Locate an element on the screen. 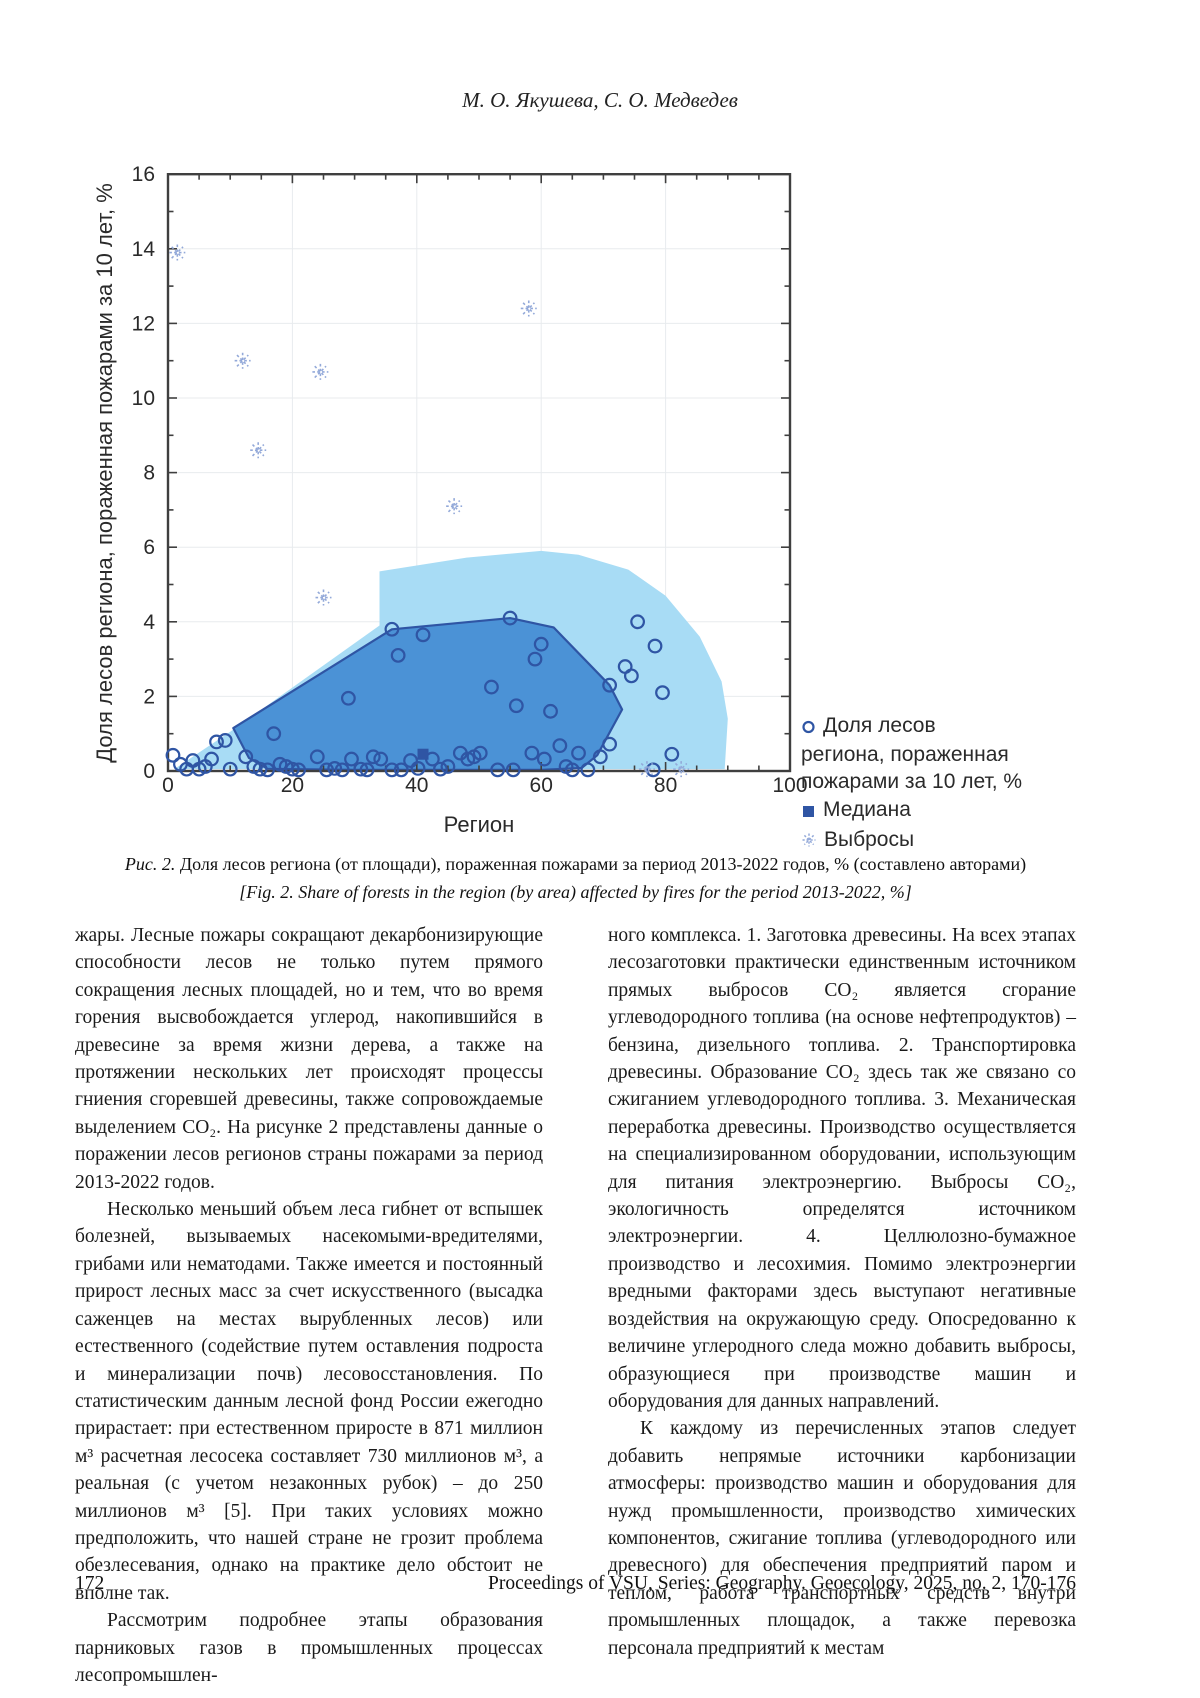 The image size is (1200, 1698). page-number: 172 is located at coordinates (90, 1583).